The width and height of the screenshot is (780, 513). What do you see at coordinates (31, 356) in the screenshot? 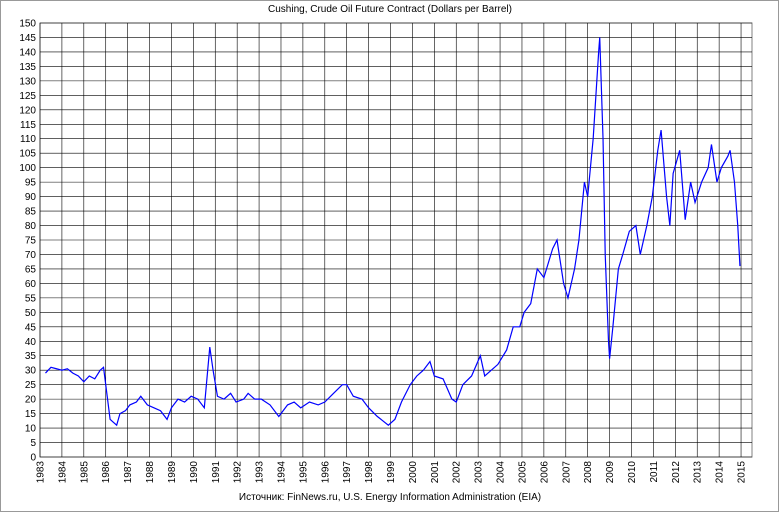
I see `y-tick-label: 35` at bounding box center [31, 356].